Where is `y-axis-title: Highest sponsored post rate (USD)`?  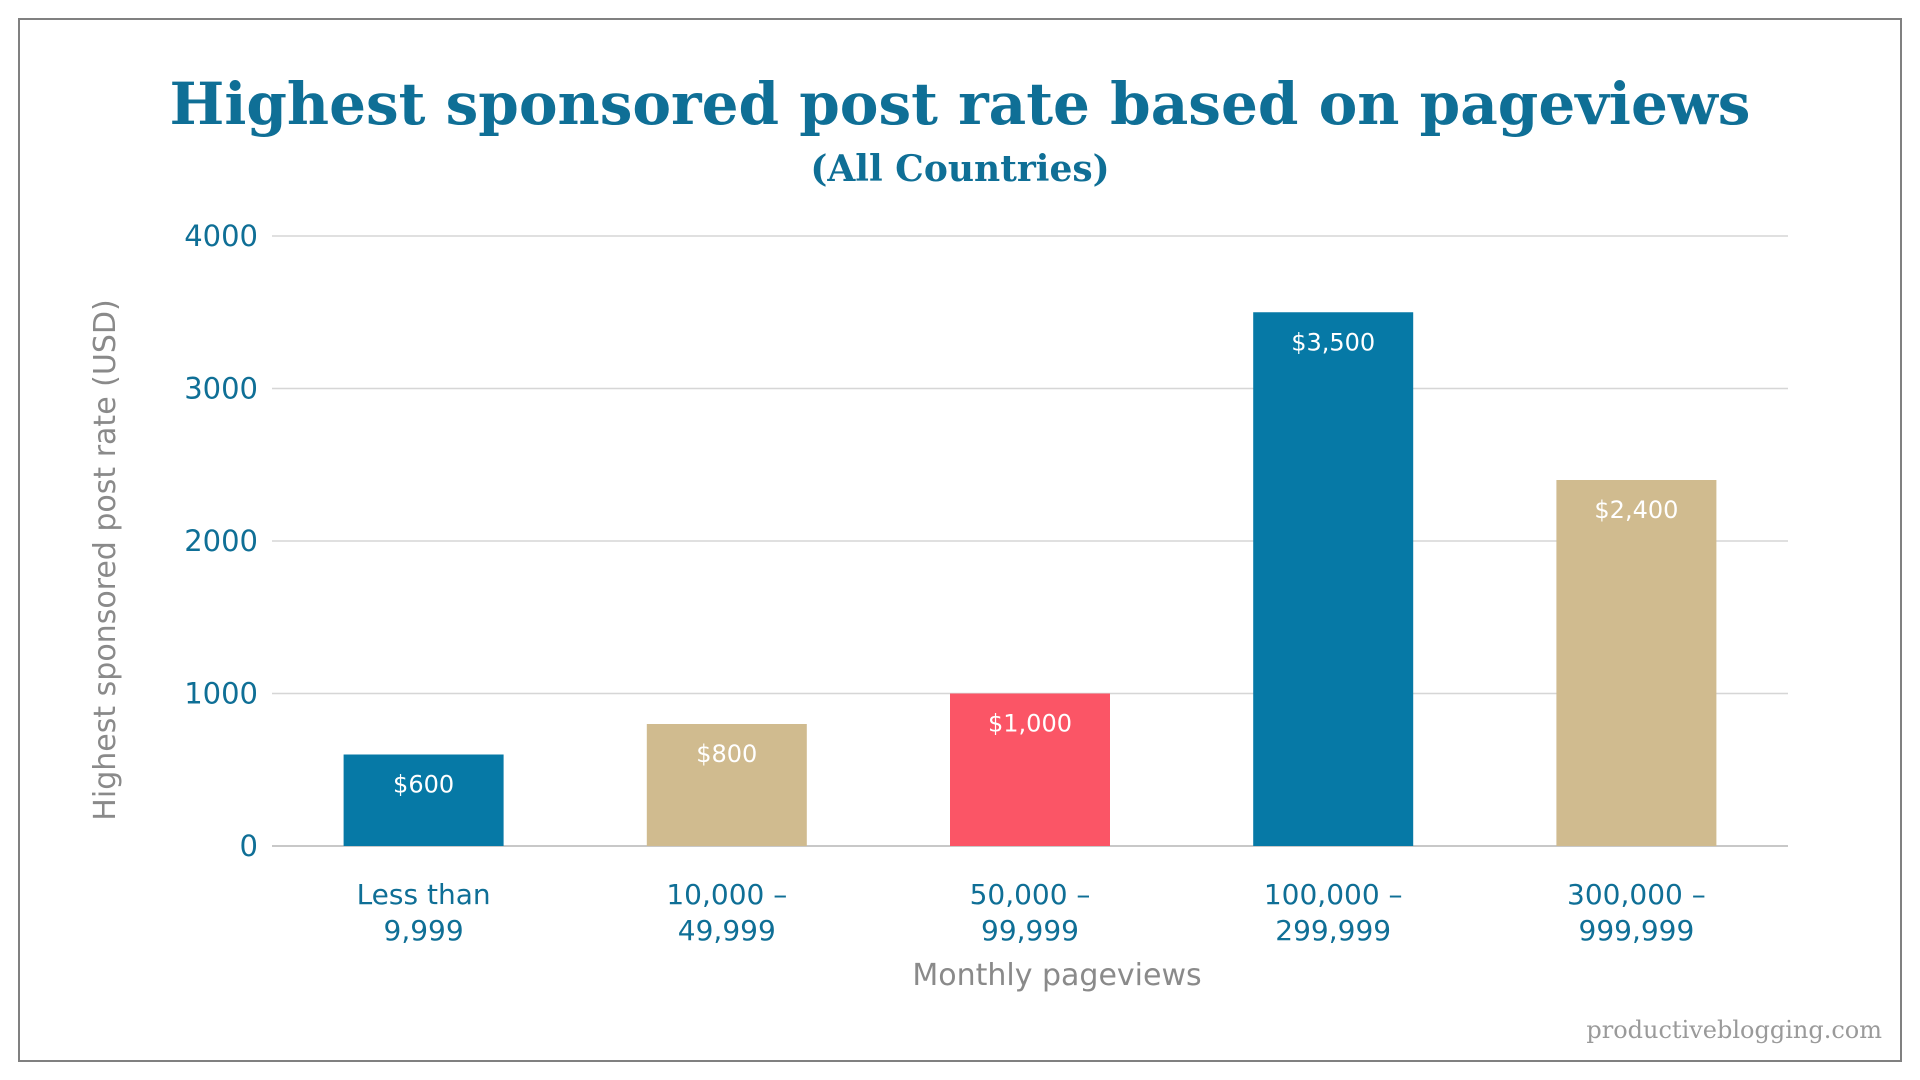
y-axis-title: Highest sponsored post rate (USD) is located at coordinates (105, 559).